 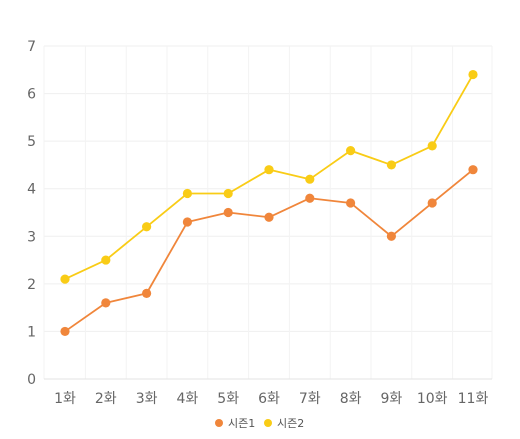 I want to click on y-tick-label: 3, so click(x=31, y=237).